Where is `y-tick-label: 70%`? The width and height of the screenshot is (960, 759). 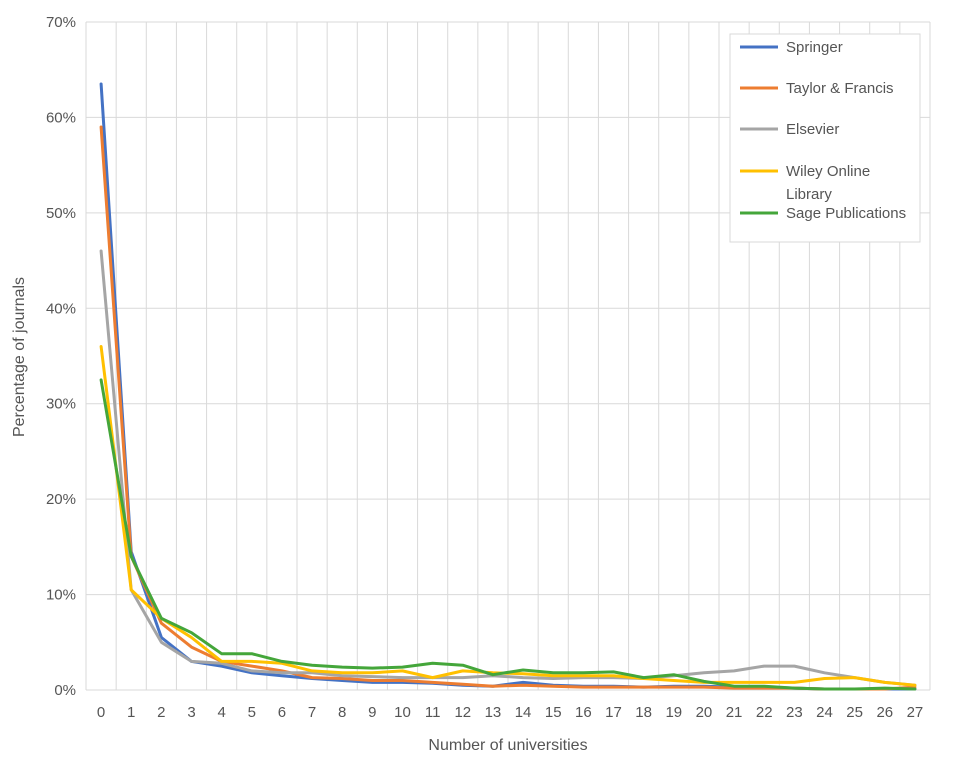
y-tick-label: 70% is located at coordinates (61, 22).